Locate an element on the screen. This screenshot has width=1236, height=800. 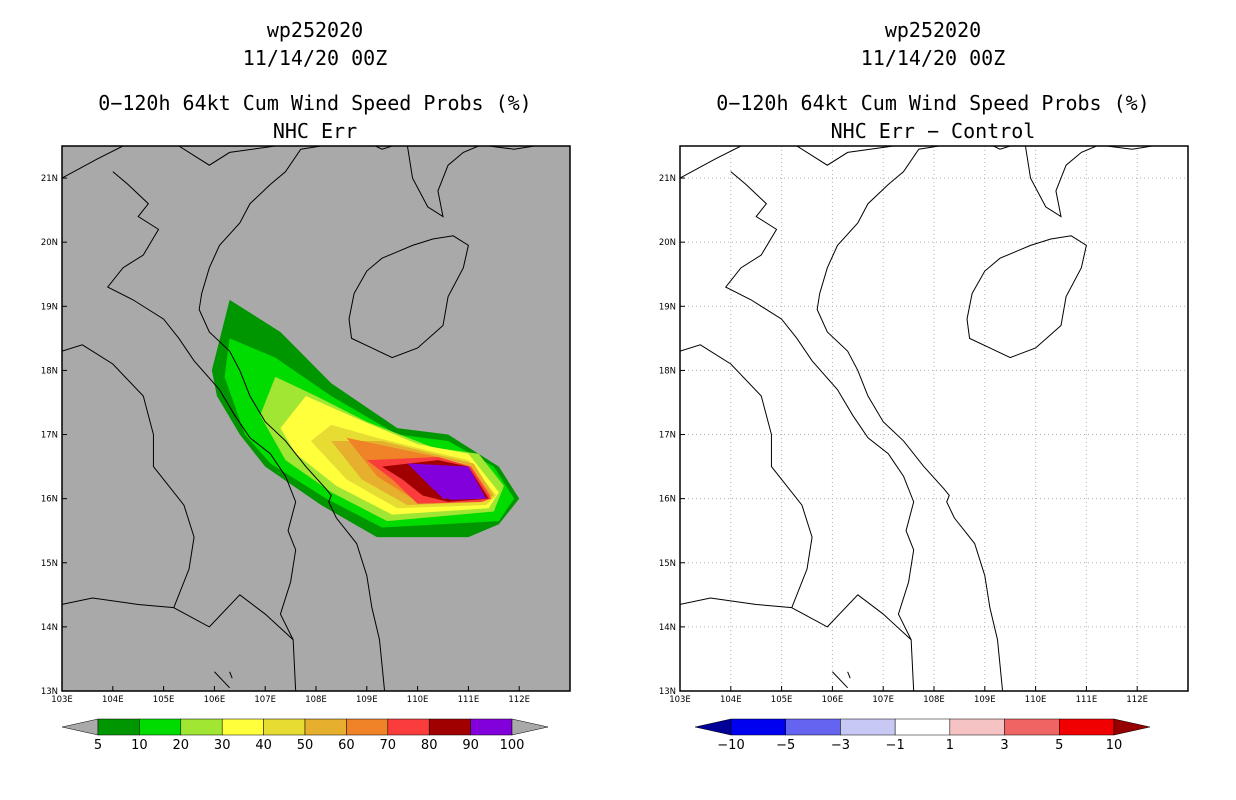
right-date: 11/14/20 00Z is located at coordinates (933, 58).